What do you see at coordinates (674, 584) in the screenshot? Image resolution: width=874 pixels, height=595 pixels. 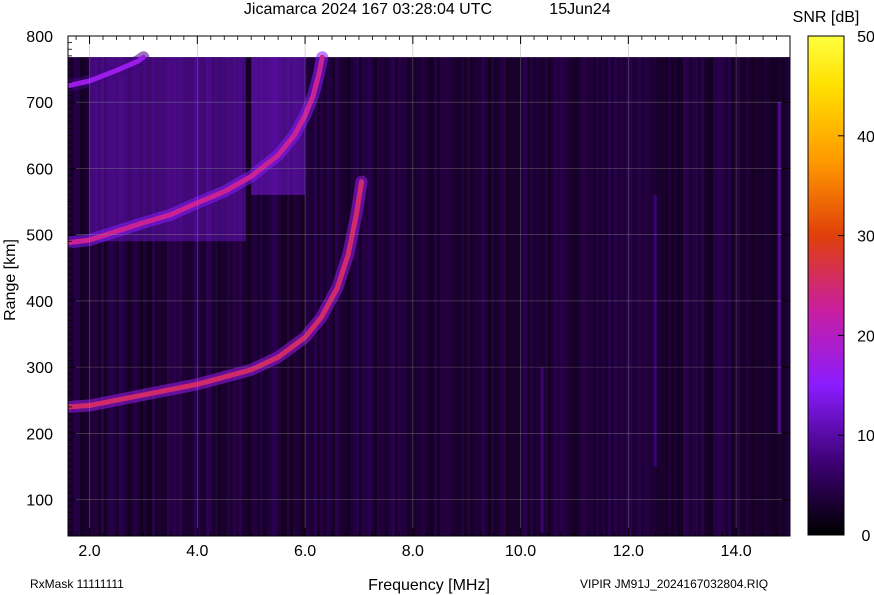 I see `file-label: VIPIR JM91J_2024167032804.RIQ` at bounding box center [674, 584].